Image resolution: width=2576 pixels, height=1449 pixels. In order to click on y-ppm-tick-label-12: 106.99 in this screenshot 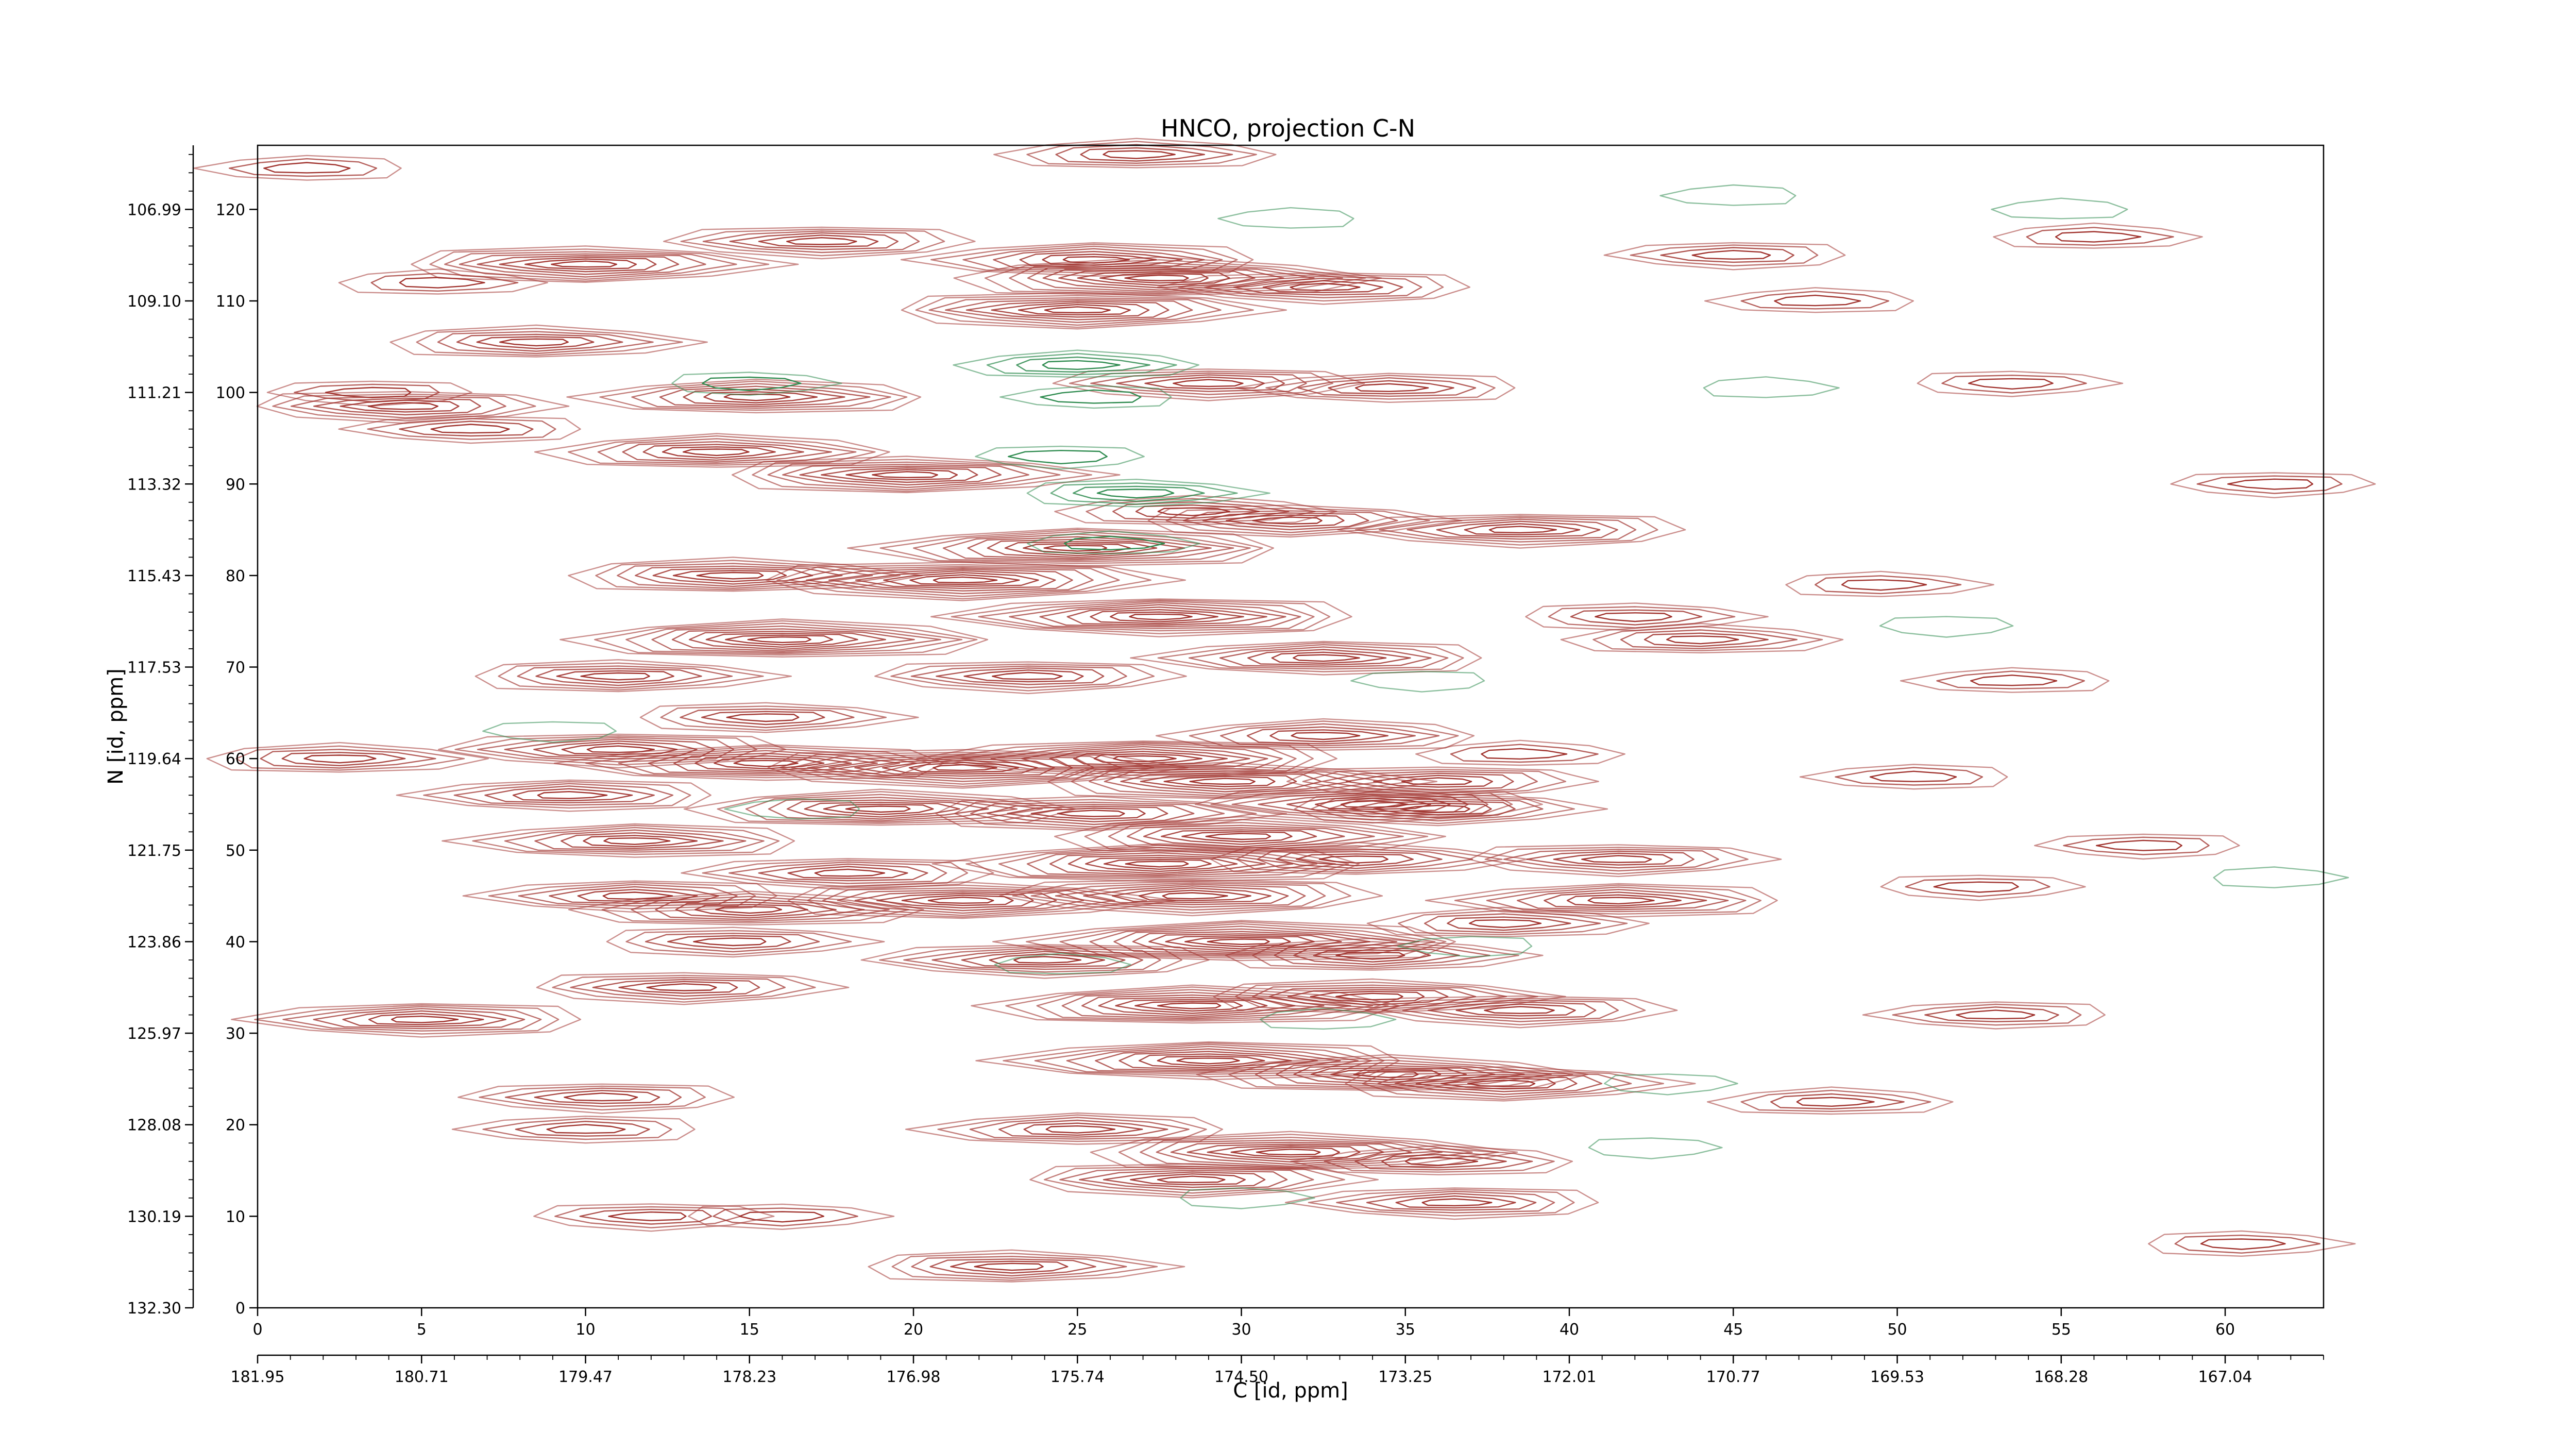, I will do `click(154, 210)`.